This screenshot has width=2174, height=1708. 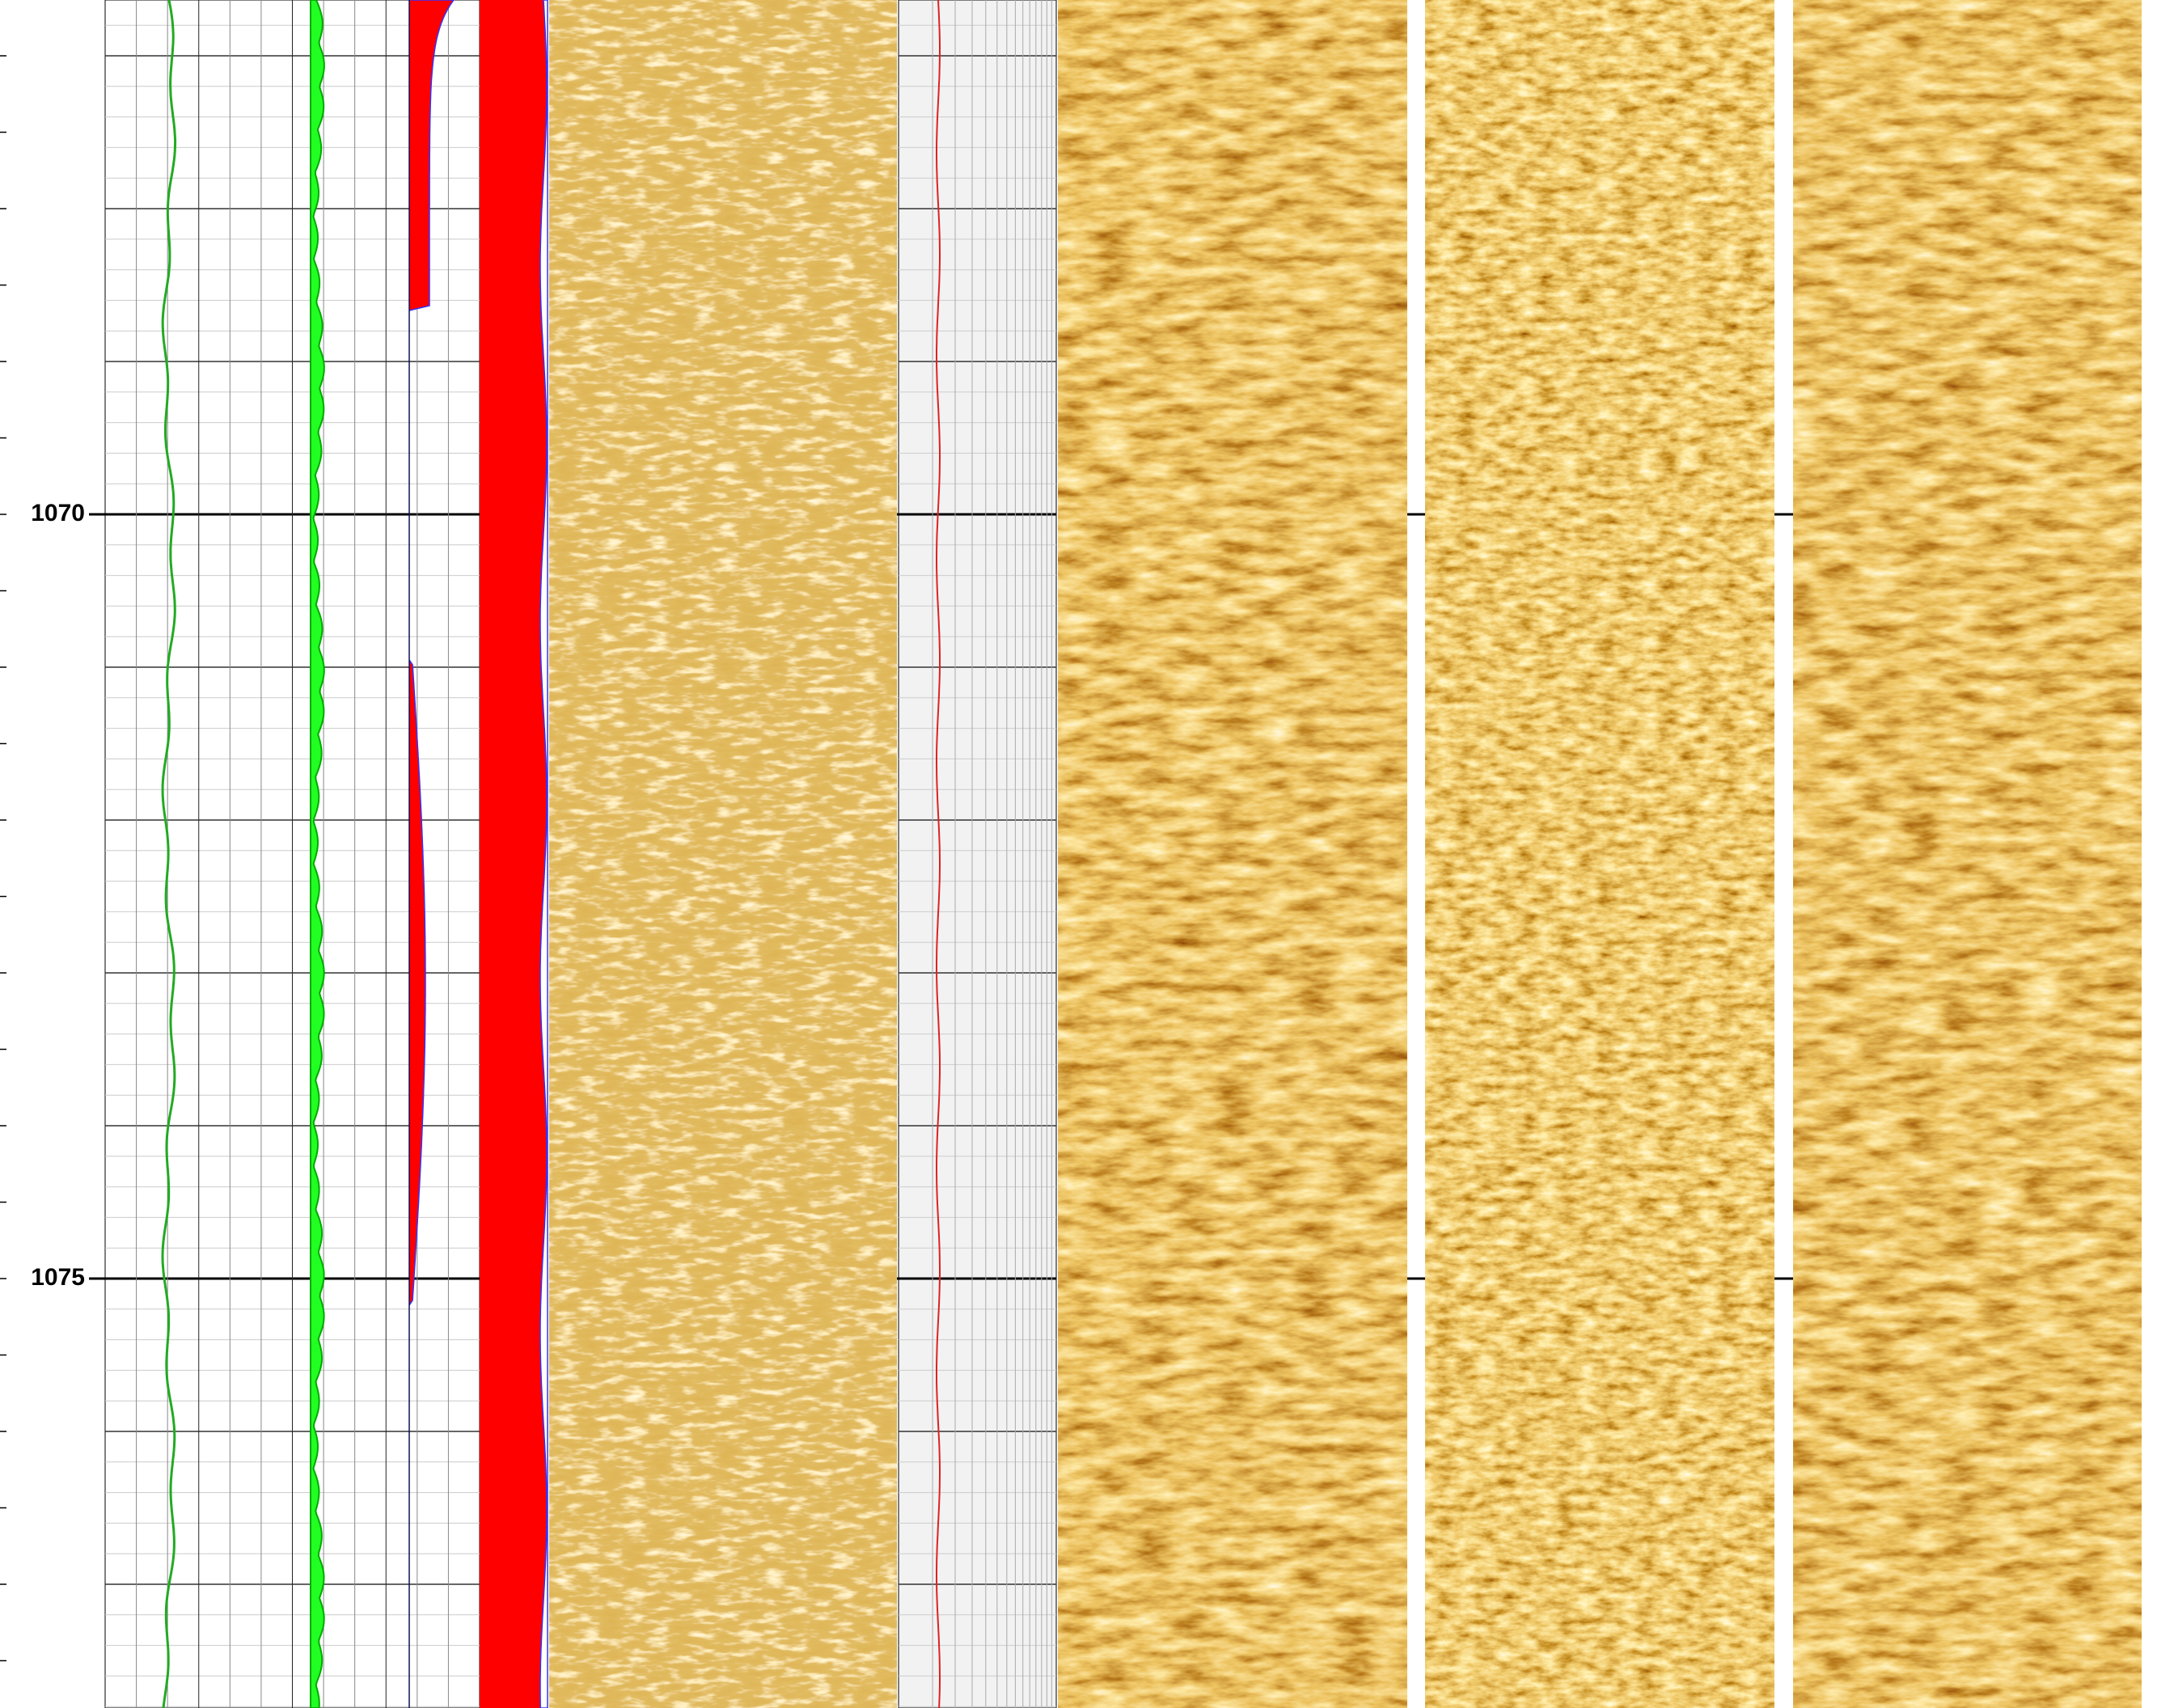 What do you see at coordinates (938, 854) in the screenshot?
I see `curve-thin` at bounding box center [938, 854].